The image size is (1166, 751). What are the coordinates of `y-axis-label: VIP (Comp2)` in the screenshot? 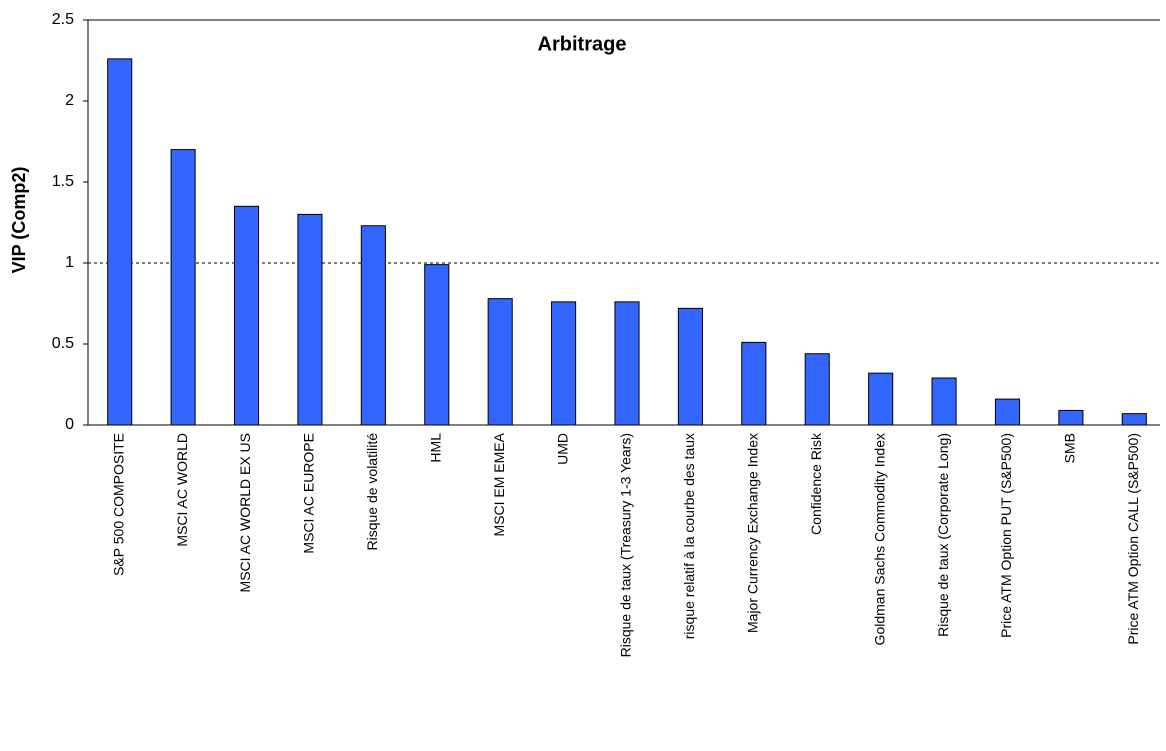 It's located at (19, 220).